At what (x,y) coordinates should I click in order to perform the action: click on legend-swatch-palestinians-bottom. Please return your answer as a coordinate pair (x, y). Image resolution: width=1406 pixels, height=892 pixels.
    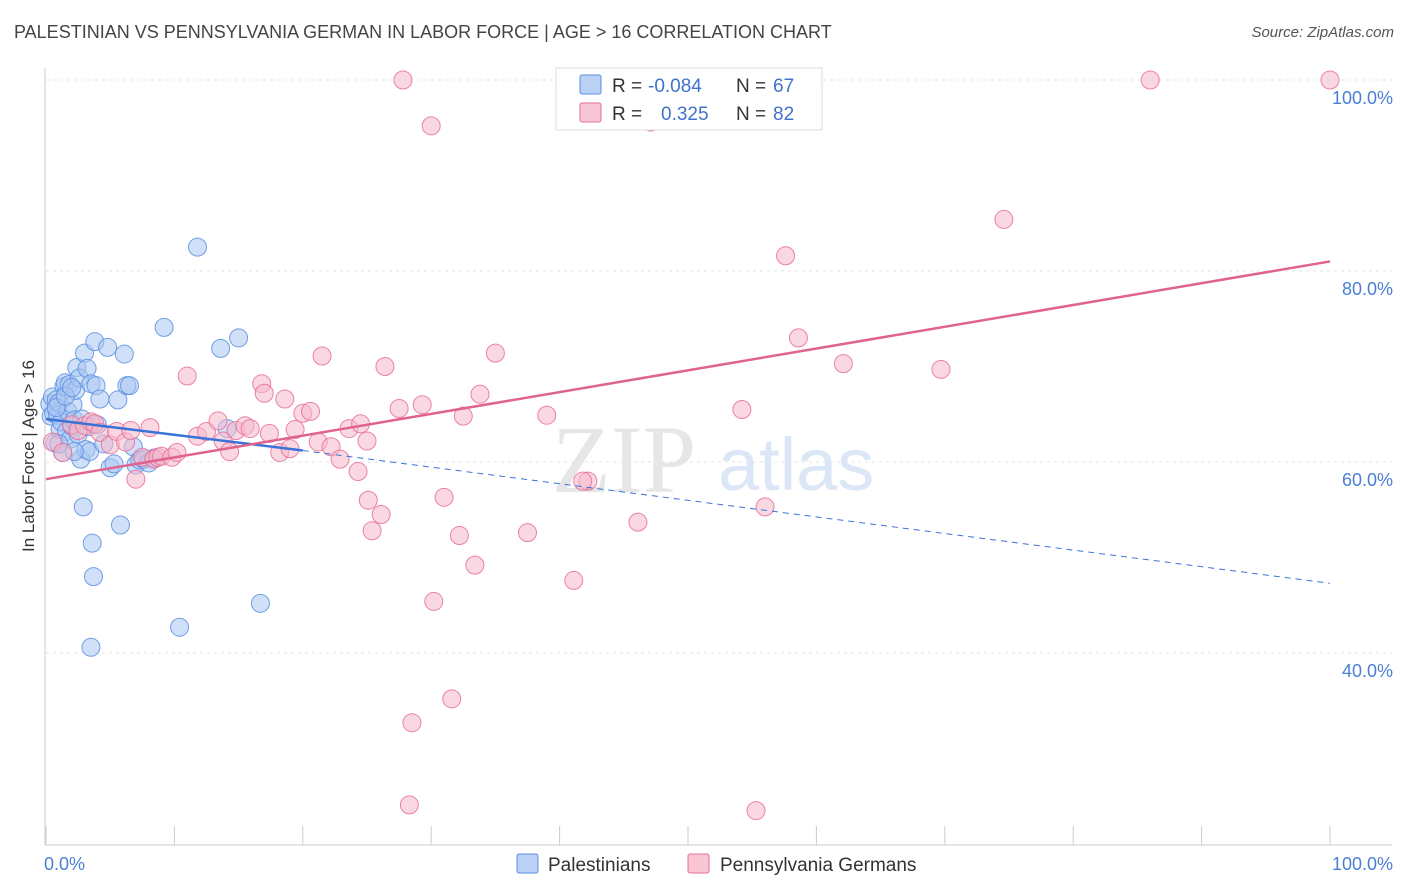
    Looking at the image, I should click on (527, 863).